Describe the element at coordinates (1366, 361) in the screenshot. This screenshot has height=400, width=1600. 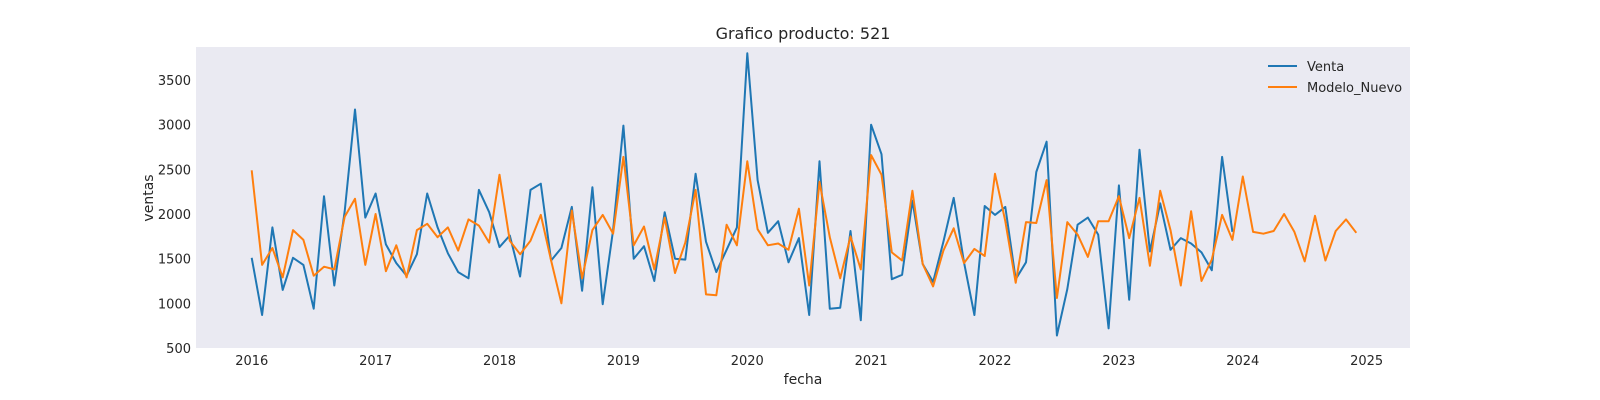
I see `x-tick-label: 2025` at that location.